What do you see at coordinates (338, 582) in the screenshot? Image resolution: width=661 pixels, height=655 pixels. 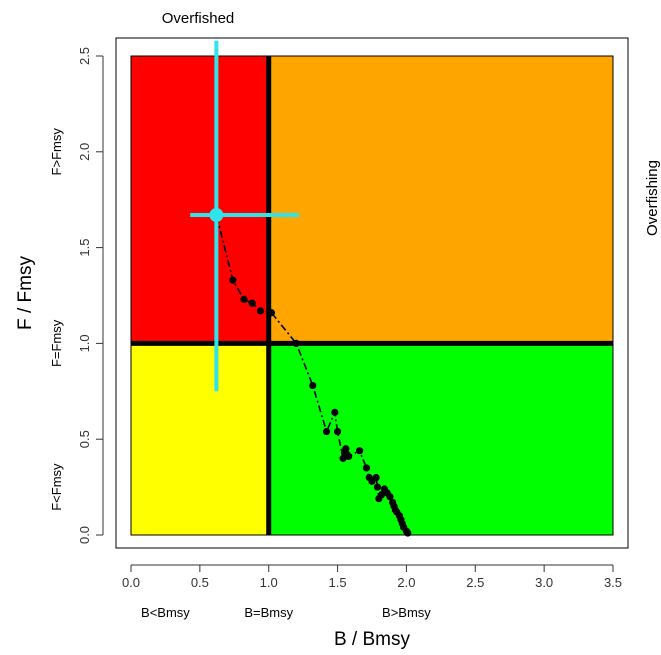 I see `x-tick-label: 1.5` at bounding box center [338, 582].